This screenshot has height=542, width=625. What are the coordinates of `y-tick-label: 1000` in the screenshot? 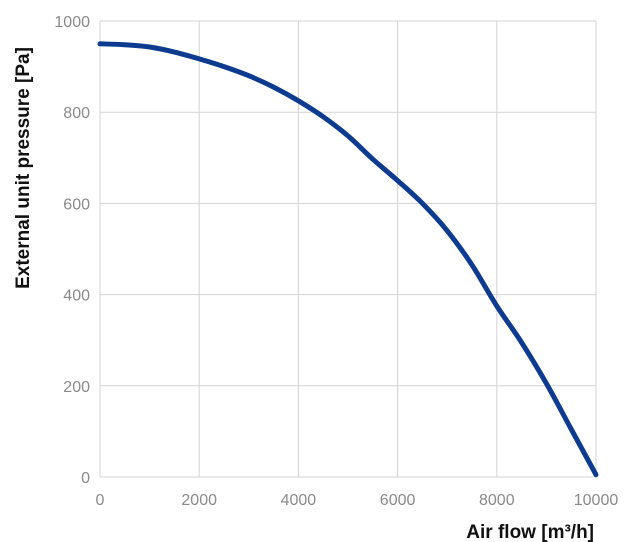 It's located at (72, 22).